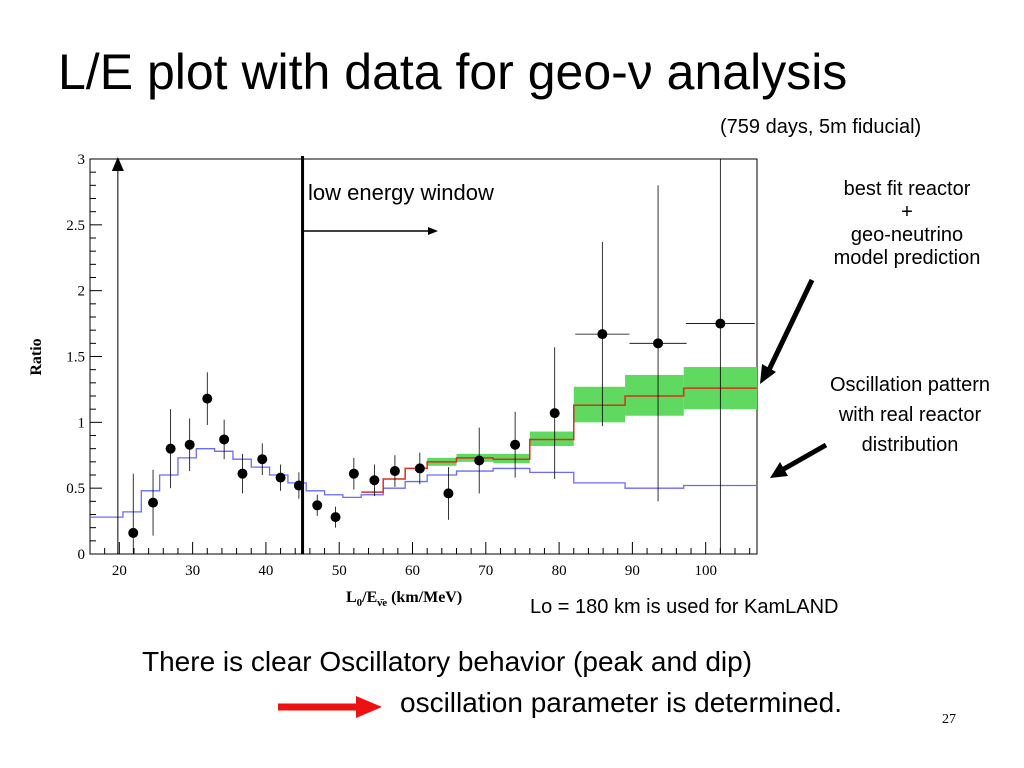 The height and width of the screenshot is (768, 1024). Describe the element at coordinates (339, 571) in the screenshot. I see `x-tick-label: 50` at that location.